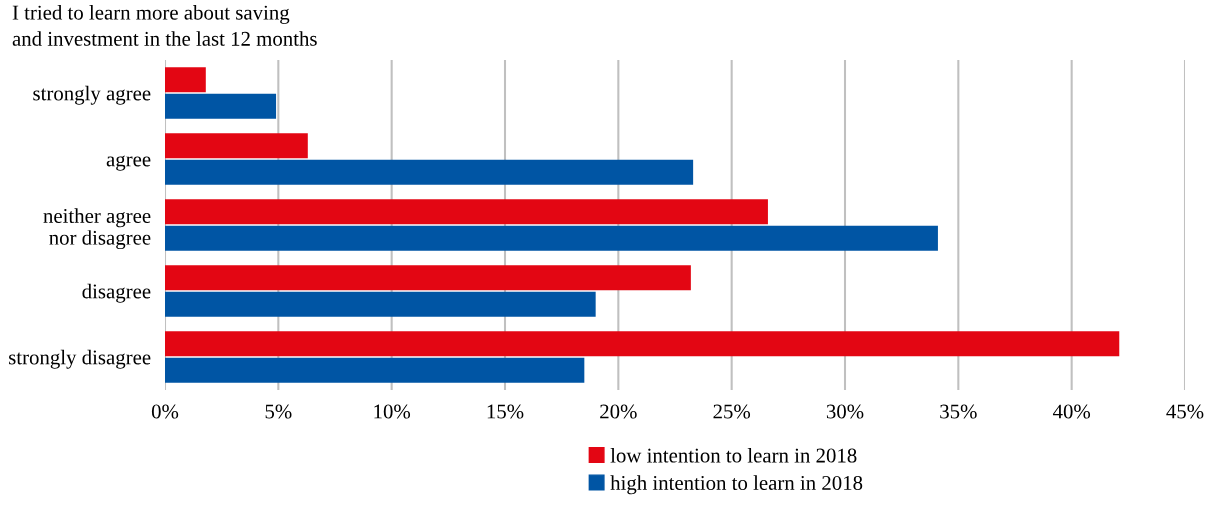 This screenshot has height=513, width=1214. I want to click on legend-label: high intention to learn in 2018, so click(736, 485).